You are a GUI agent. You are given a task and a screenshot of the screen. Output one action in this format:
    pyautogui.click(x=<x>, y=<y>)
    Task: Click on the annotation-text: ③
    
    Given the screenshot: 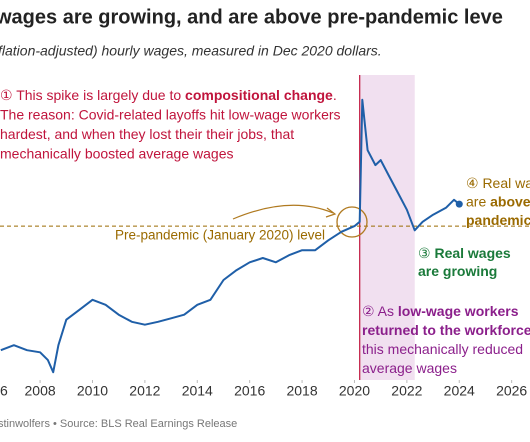 What is the action you would take?
    pyautogui.click(x=426, y=253)
    